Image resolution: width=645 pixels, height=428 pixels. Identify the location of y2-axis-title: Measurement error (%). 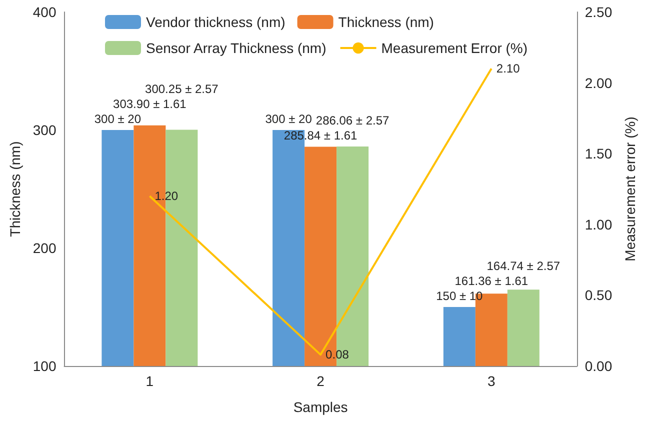
(630, 189).